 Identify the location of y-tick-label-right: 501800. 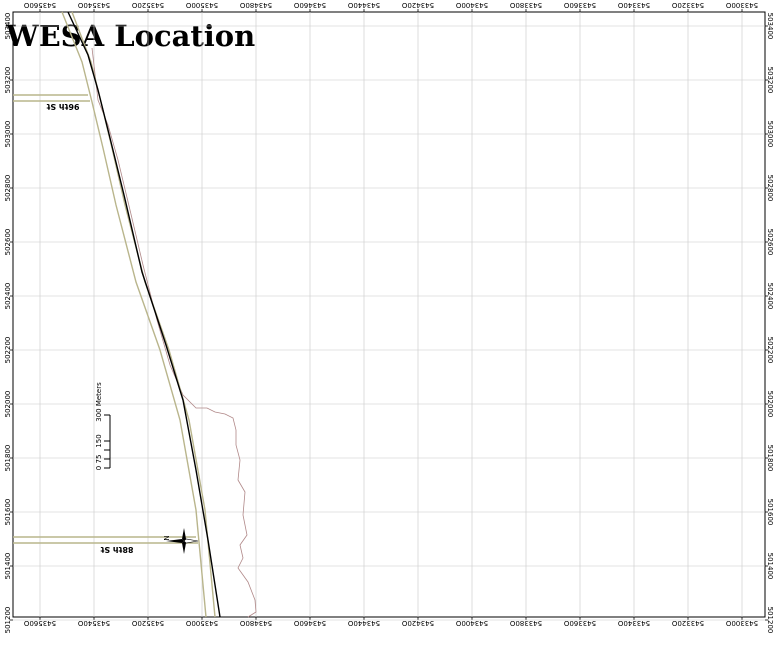
(770, 458).